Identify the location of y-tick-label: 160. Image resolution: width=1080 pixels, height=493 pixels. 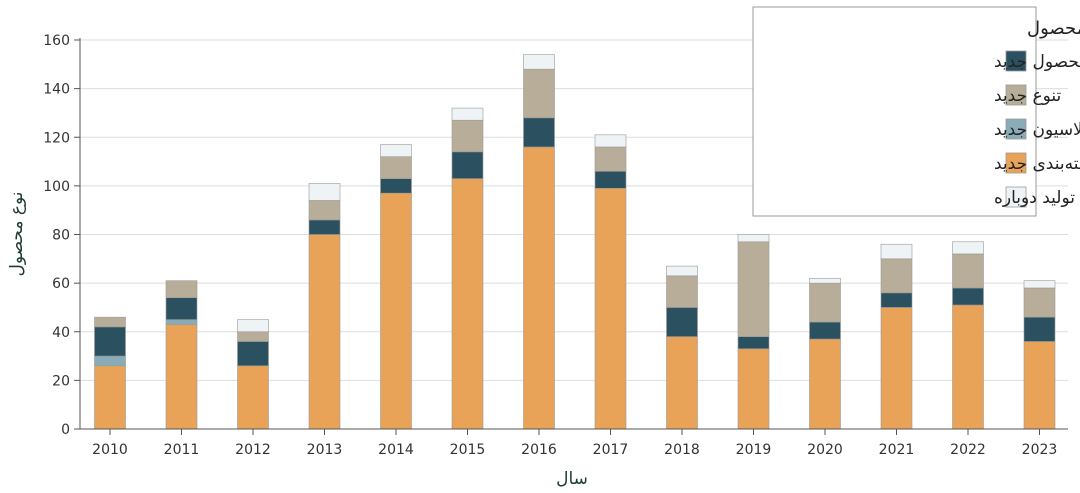
(56, 41).